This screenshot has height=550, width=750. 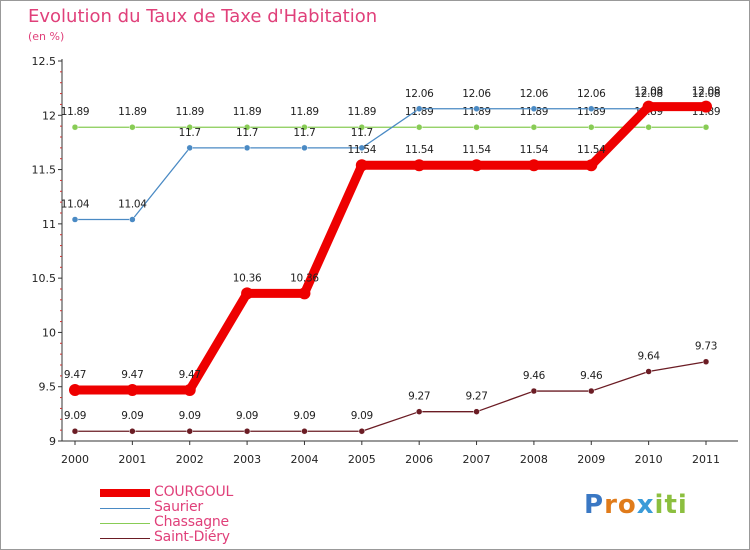 What do you see at coordinates (49, 224) in the screenshot?
I see `y-tick-label: 11` at bounding box center [49, 224].